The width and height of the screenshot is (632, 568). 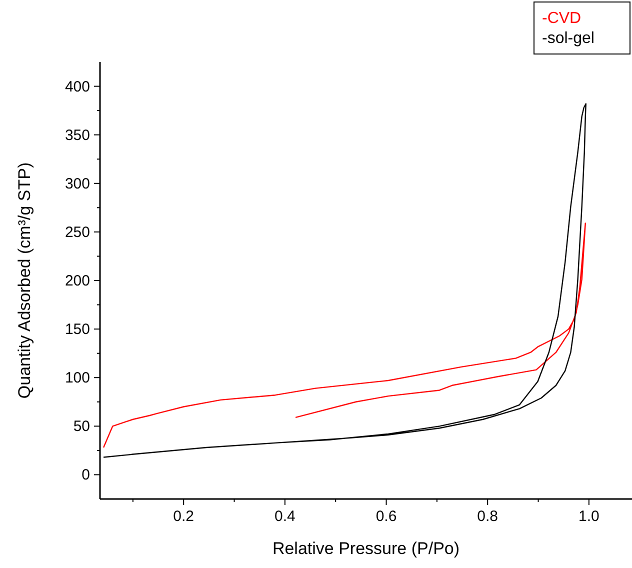 What do you see at coordinates (568, 38) in the screenshot?
I see `text: -sol-gel` at bounding box center [568, 38].